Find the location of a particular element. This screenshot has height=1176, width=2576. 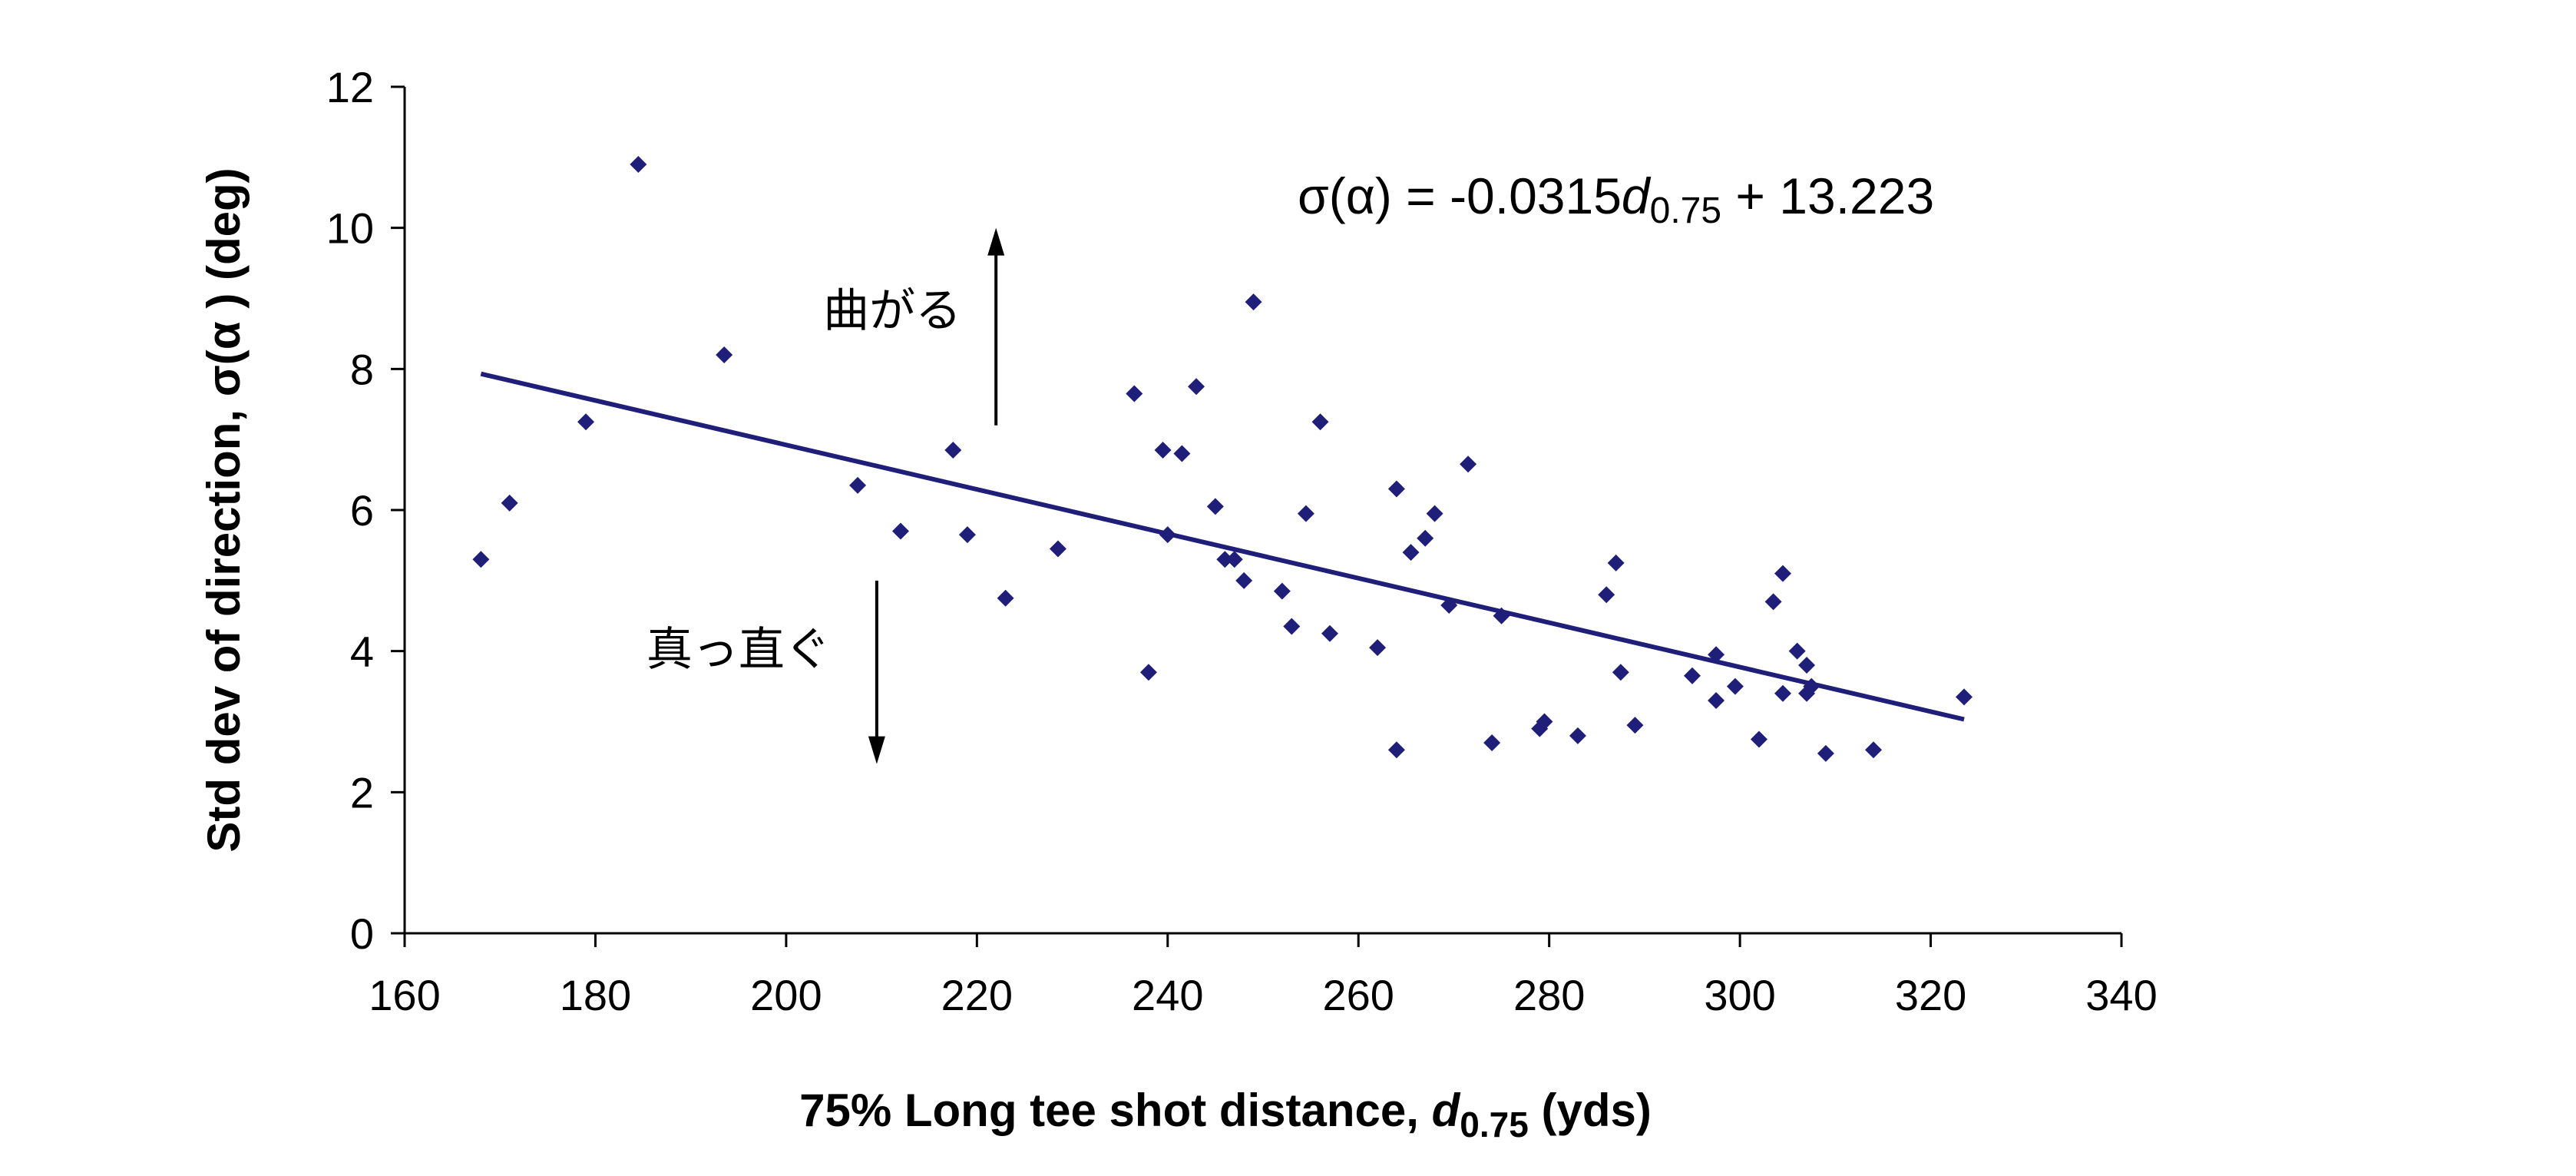

x-tick-label: 280 is located at coordinates (1549, 995).